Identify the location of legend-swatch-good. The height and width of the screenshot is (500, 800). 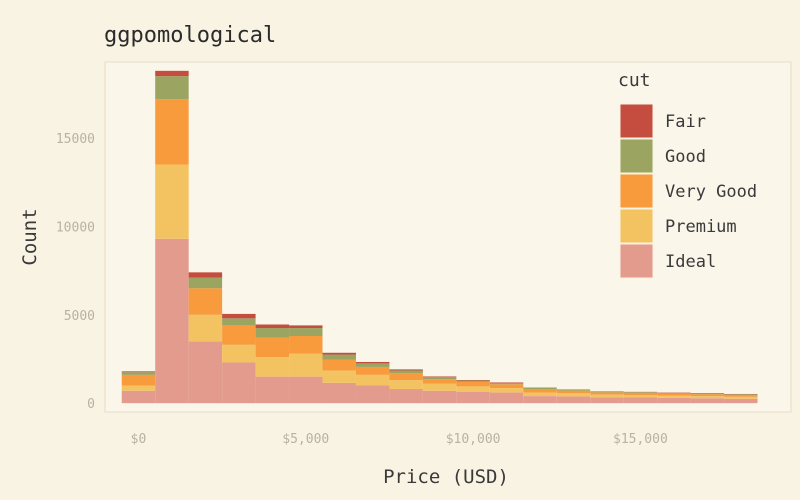
(636, 156).